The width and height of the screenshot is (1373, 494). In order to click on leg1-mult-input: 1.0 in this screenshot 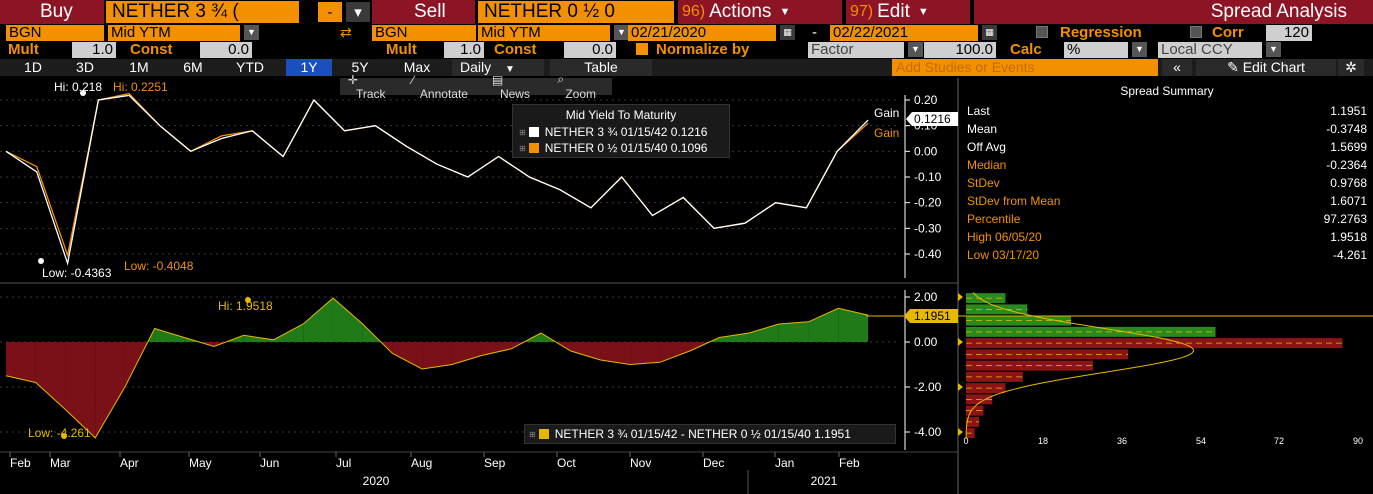, I will do `click(94, 49)`.